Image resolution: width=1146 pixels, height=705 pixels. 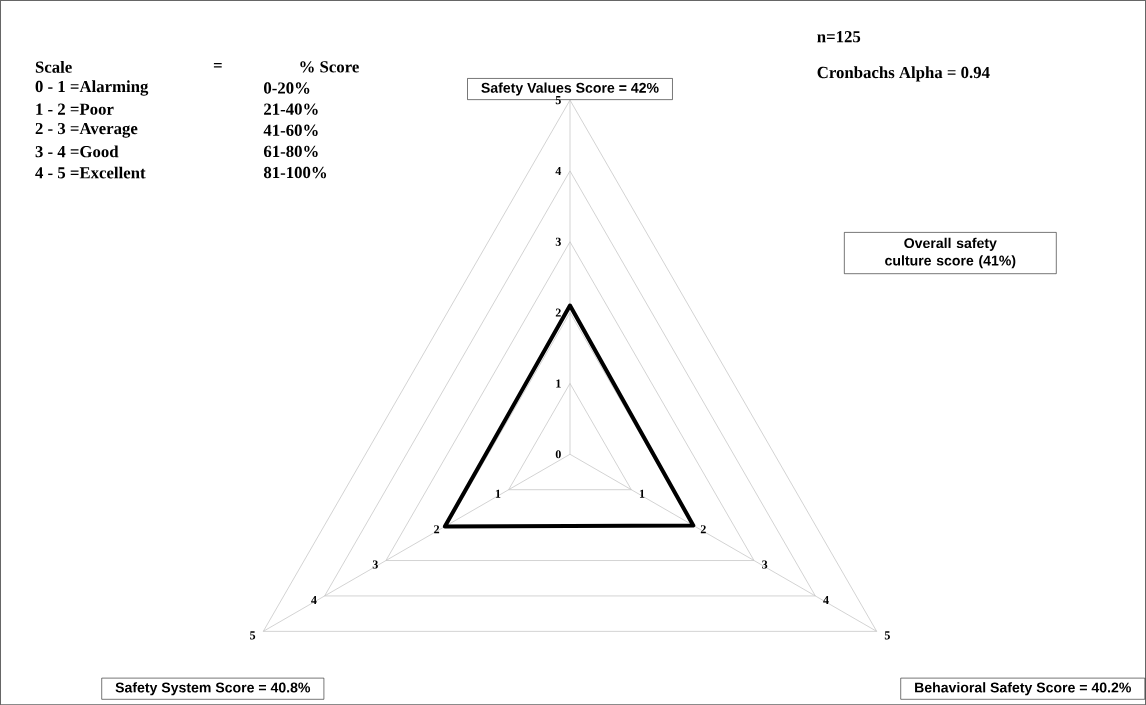 I want to click on spoke-label: Safety Values Score = 42%, so click(x=570, y=89).